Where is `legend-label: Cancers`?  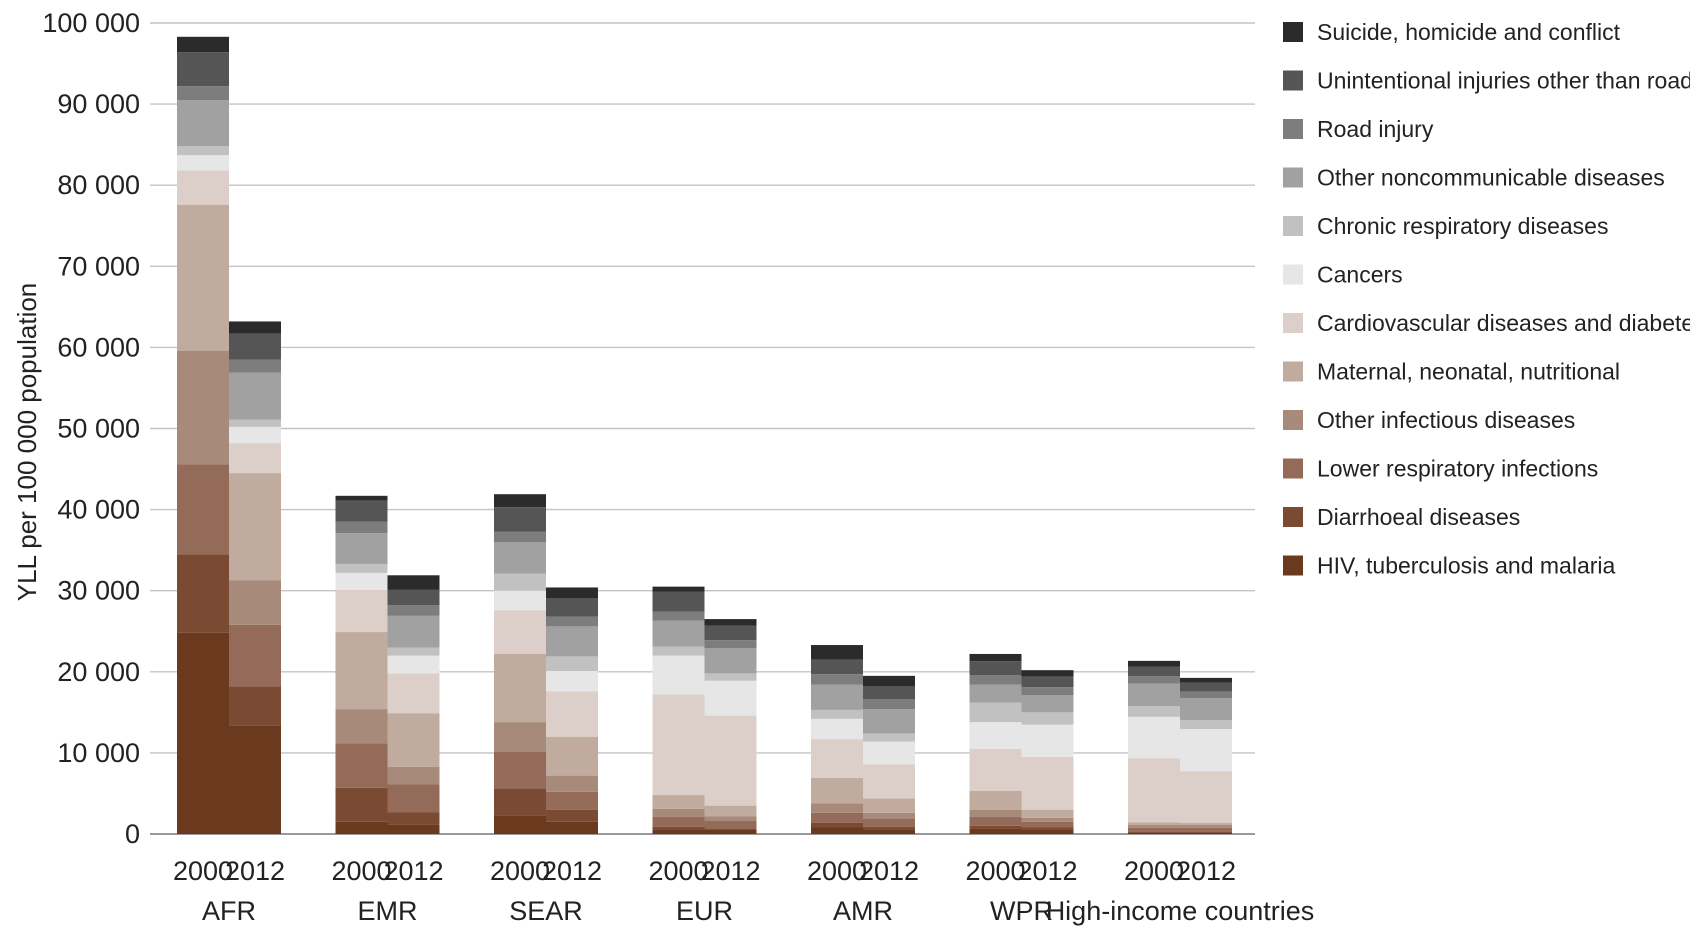 legend-label: Cancers is located at coordinates (1360, 275).